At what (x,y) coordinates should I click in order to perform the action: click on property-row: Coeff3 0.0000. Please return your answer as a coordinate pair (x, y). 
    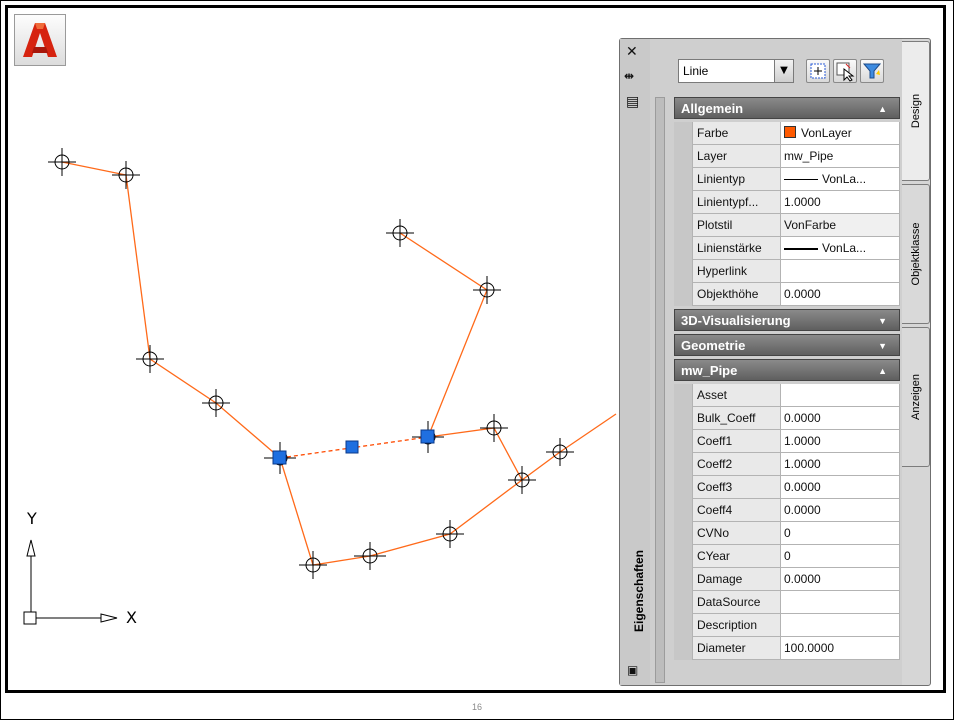
    Looking at the image, I should click on (787, 487).